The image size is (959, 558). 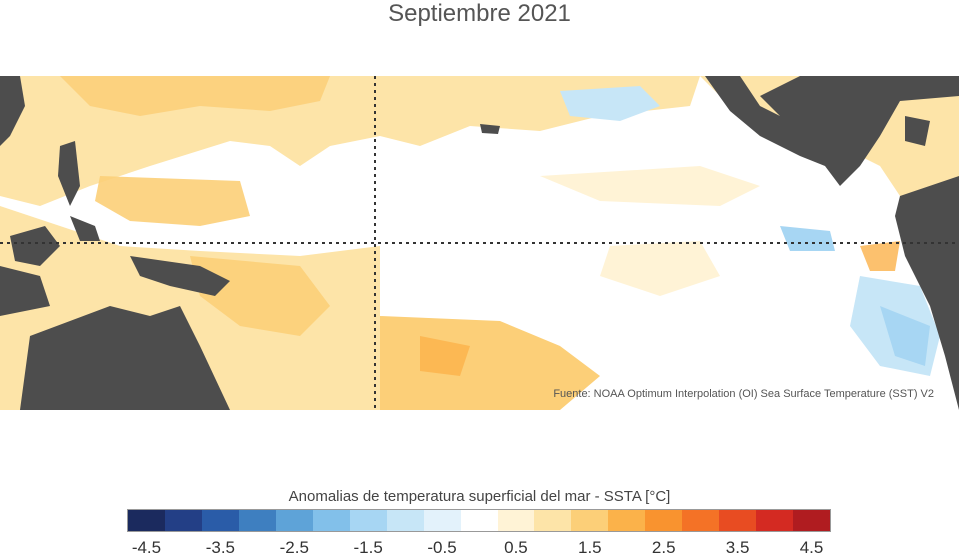 What do you see at coordinates (146, 547) in the screenshot?
I see `colorbar-tick-label: -4.5` at bounding box center [146, 547].